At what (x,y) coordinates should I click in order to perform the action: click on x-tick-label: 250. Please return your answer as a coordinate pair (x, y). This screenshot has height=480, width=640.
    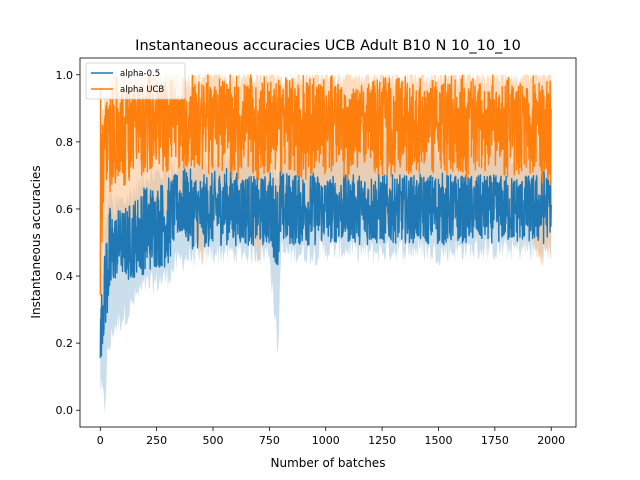
    Looking at the image, I should click on (156, 440).